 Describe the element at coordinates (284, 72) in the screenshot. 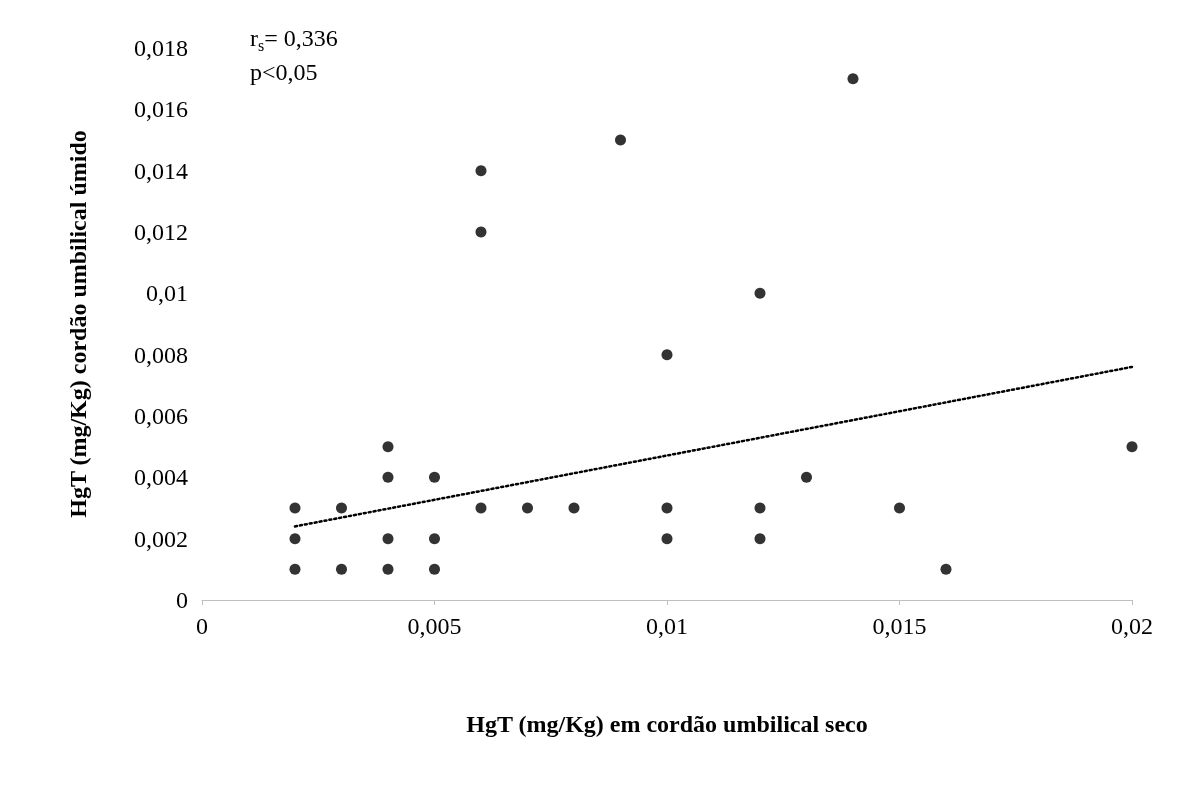

I see `annotation: p<0,05` at that location.